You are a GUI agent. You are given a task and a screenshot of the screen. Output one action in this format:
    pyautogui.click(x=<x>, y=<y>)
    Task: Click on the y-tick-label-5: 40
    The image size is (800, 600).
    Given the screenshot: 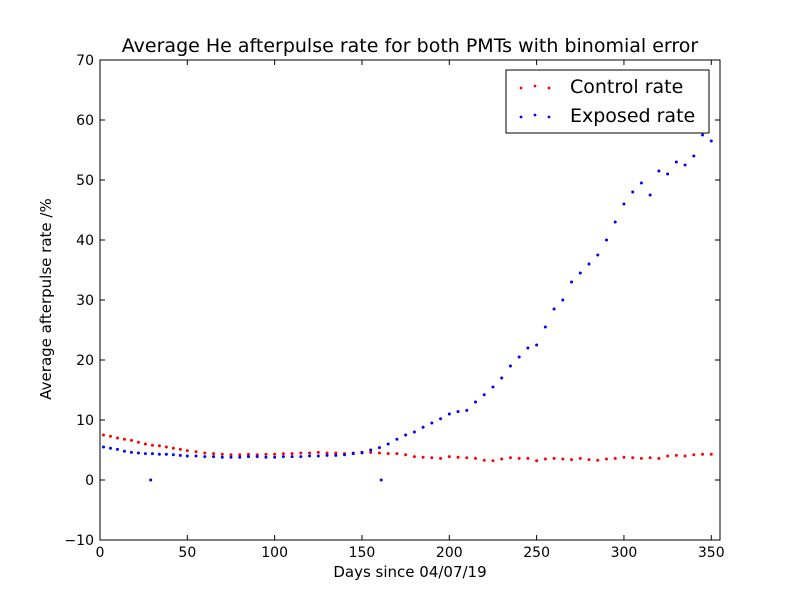 What is the action you would take?
    pyautogui.click(x=85, y=241)
    